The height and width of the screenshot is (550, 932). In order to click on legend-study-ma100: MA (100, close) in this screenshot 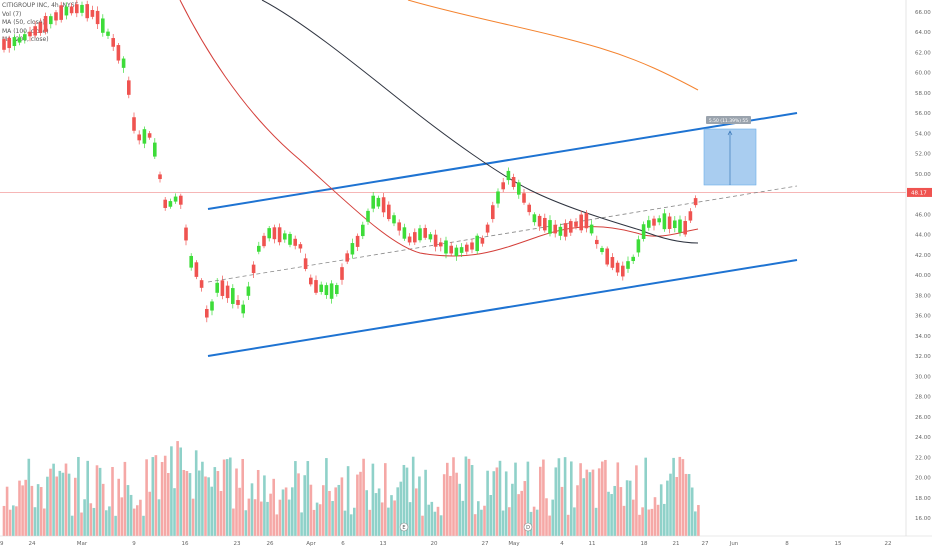, I will do `click(25, 31)`.